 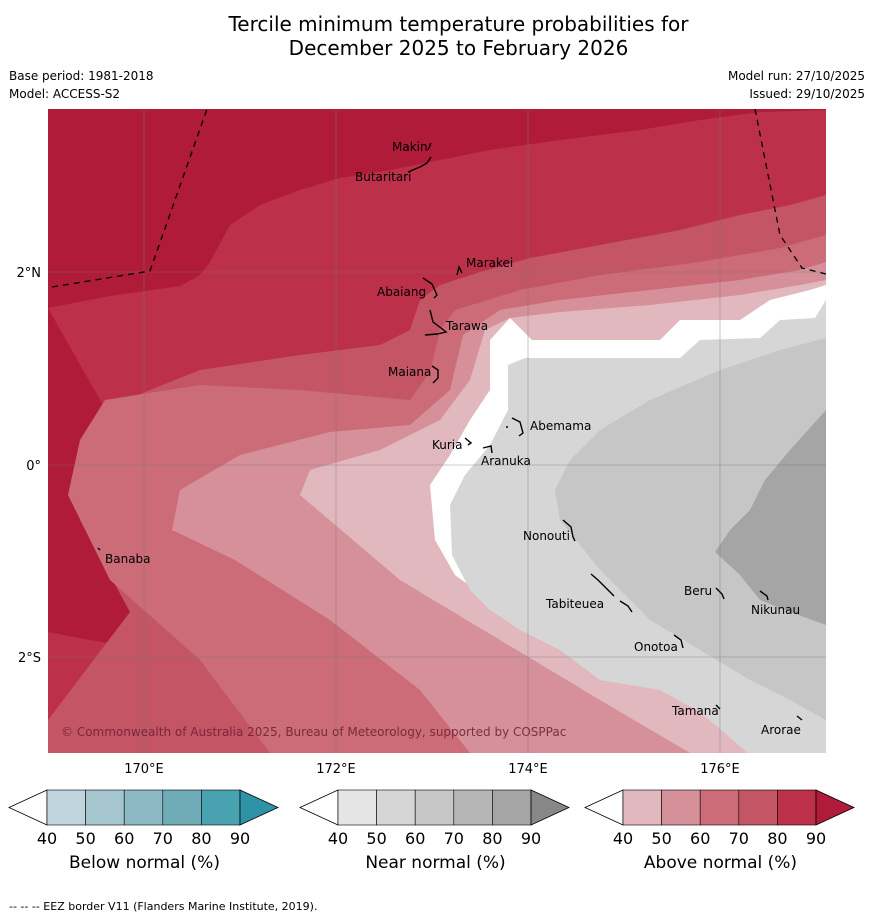 I want to click on label-abemama: Abemama, so click(x=560, y=426).